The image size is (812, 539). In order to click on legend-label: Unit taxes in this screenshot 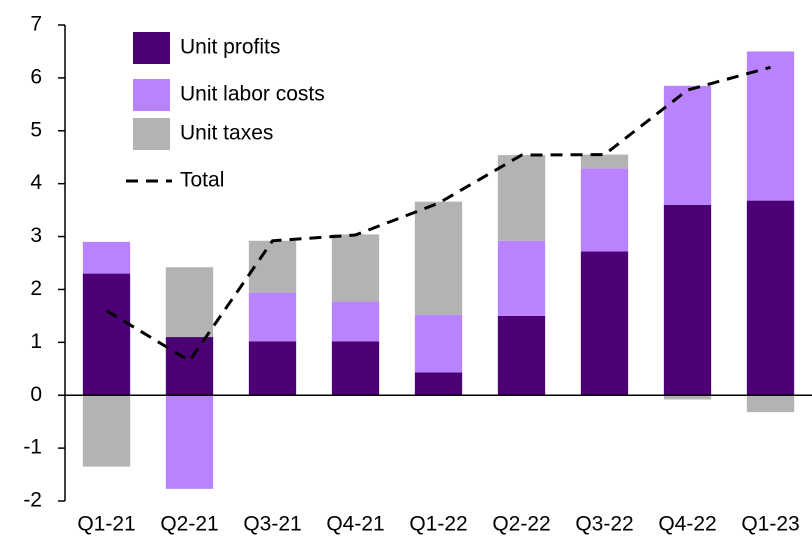, I will do `click(226, 133)`.